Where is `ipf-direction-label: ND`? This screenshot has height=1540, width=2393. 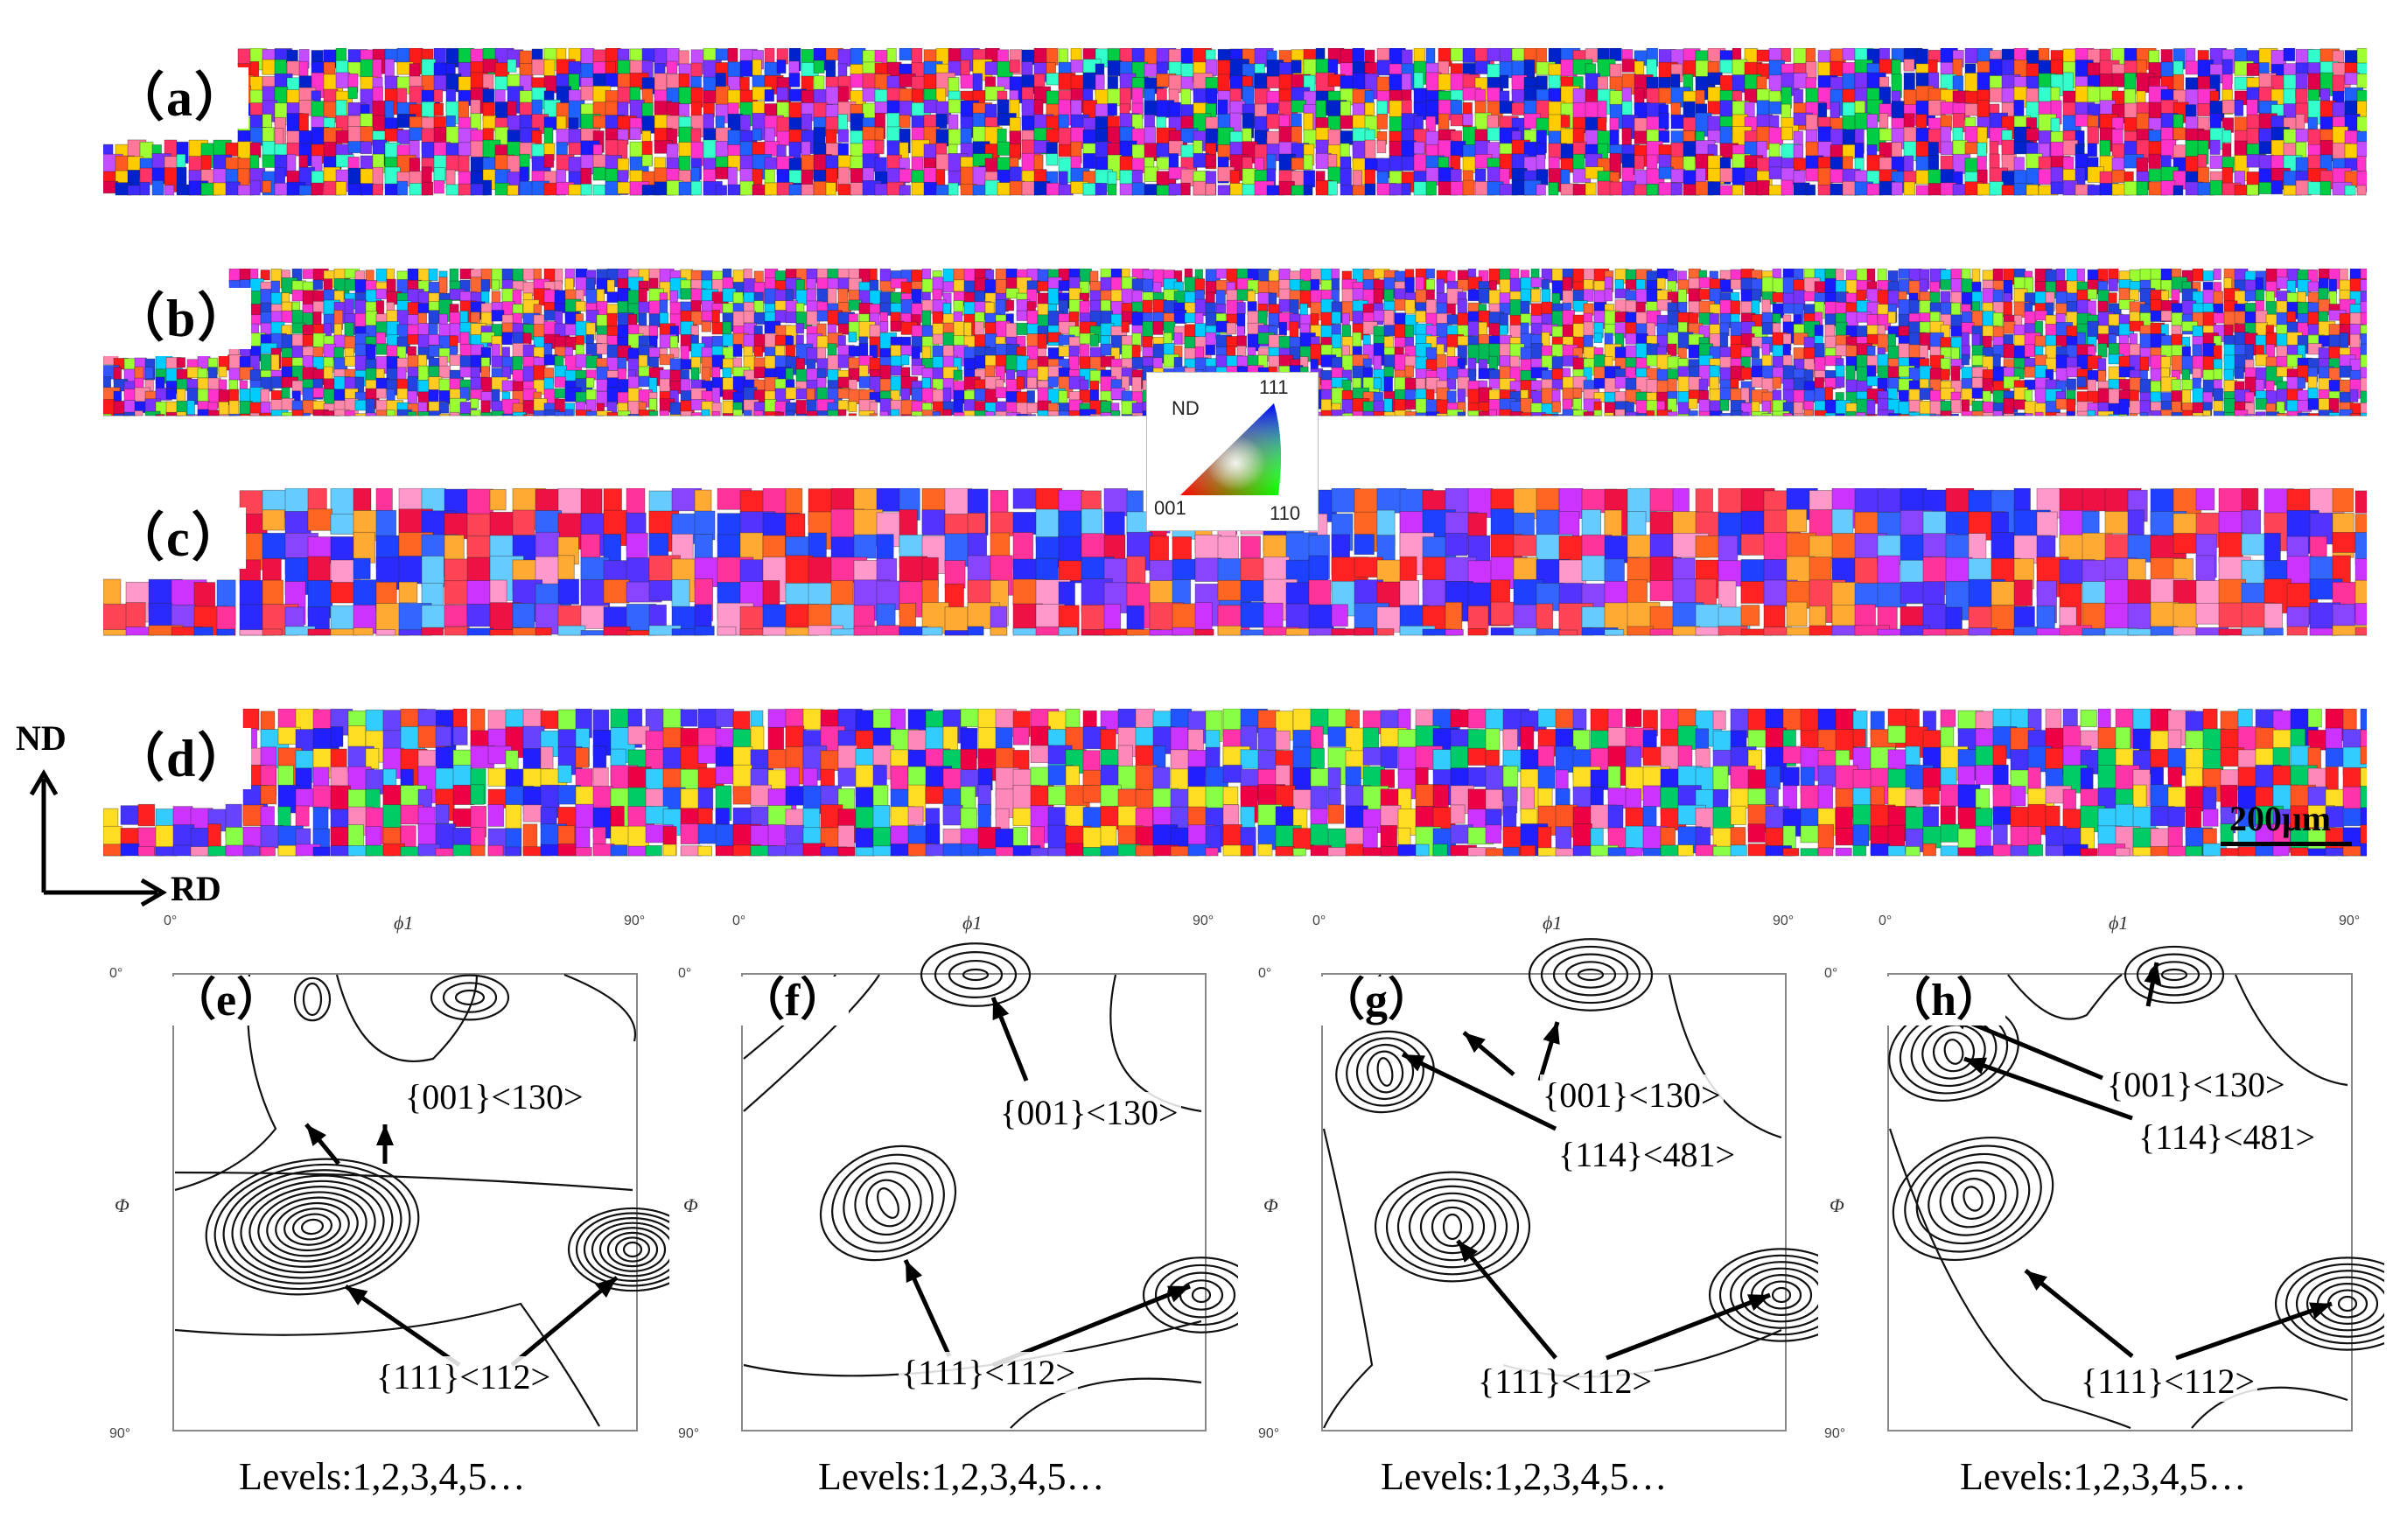 ipf-direction-label: ND is located at coordinates (1186, 408).